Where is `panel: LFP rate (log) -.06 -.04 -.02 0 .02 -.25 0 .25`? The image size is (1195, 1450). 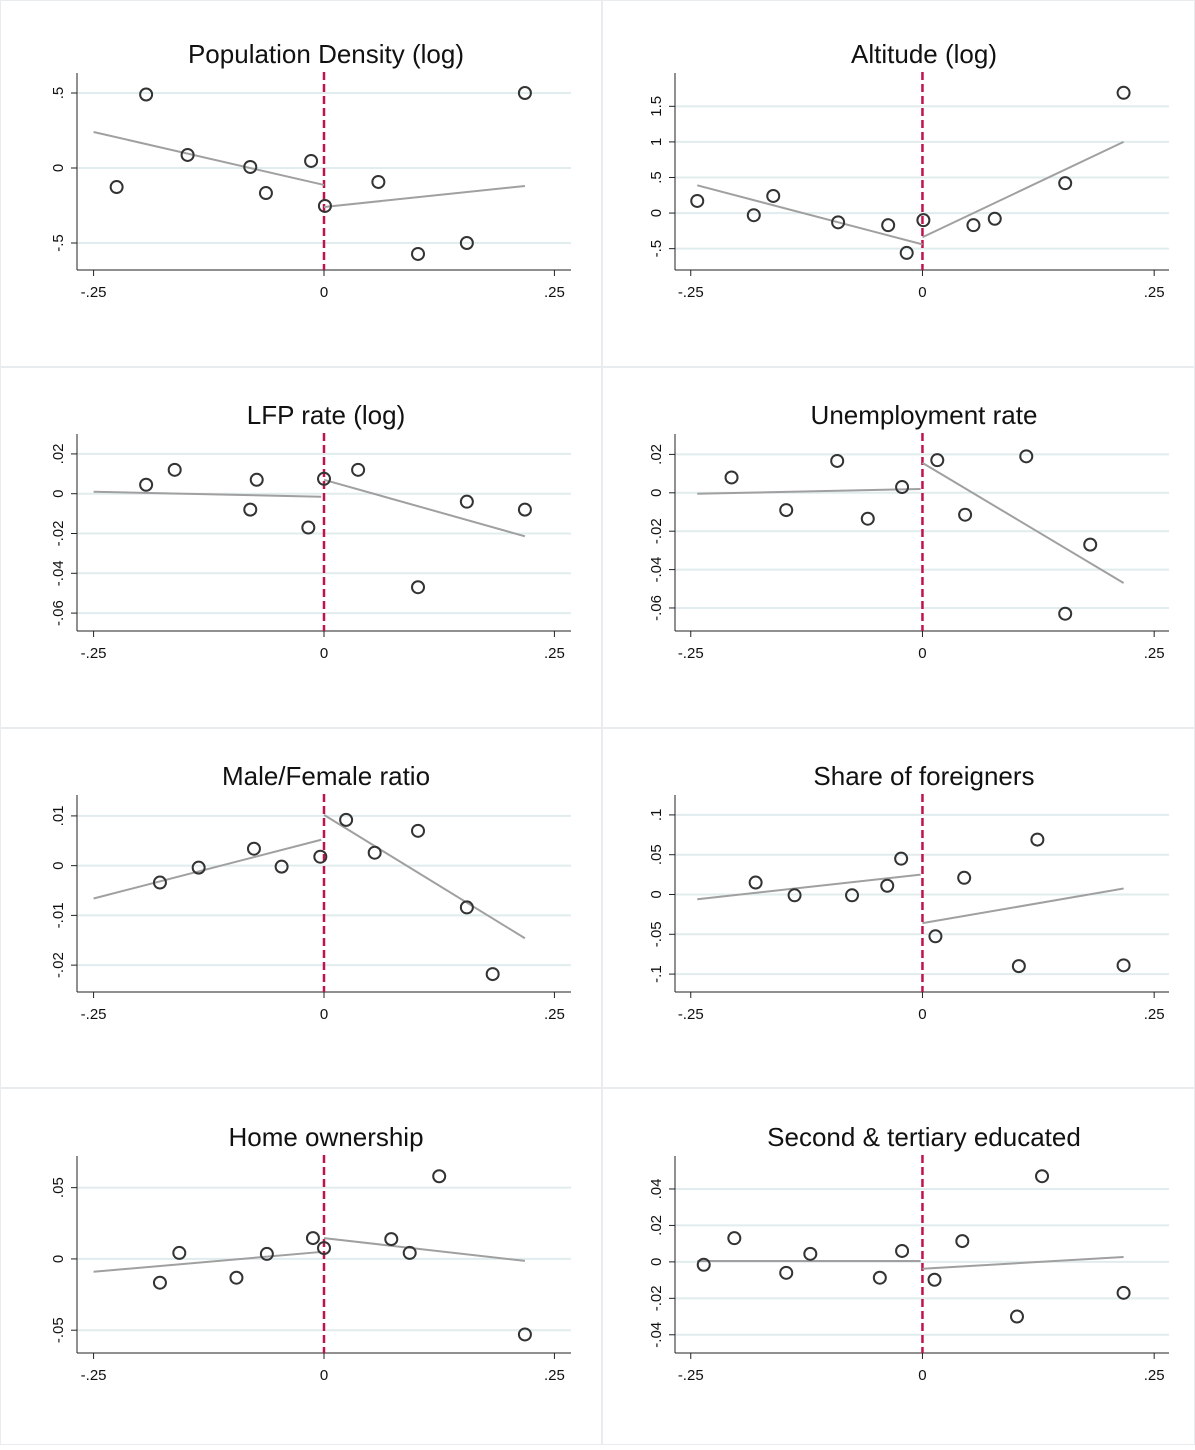 panel: LFP rate (log) -.06 -.04 -.02 0 .02 -.25 0 .25 is located at coordinates (310, 531).